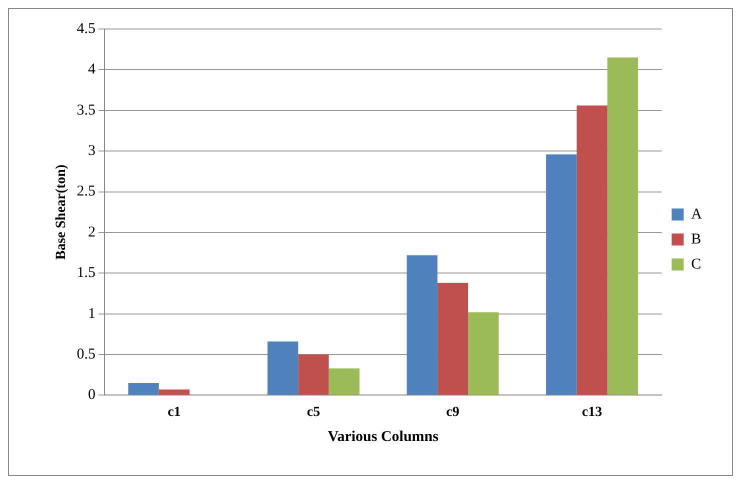 The image size is (741, 484). Describe the element at coordinates (86, 354) in the screenshot. I see `y-tick-label: 0.5` at that location.